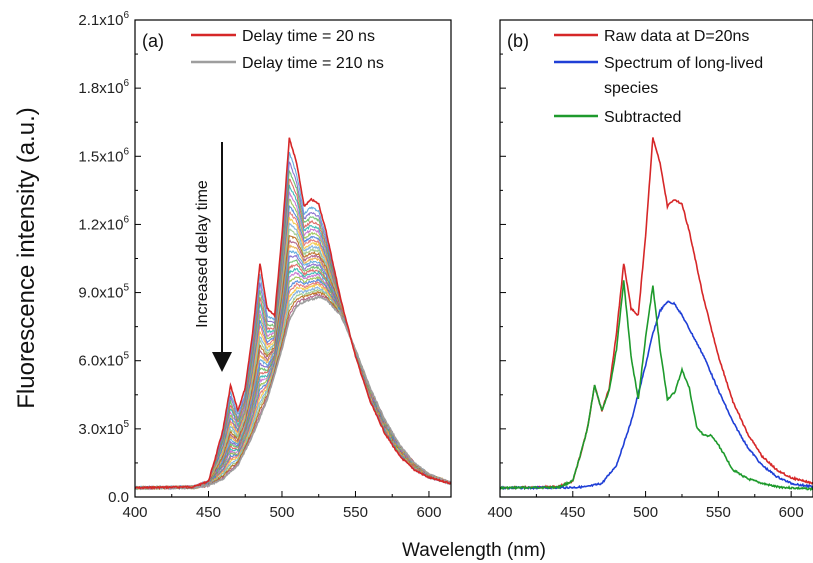  I want to click on a-y-tick-label: 6.0x10⁵, so click(103, 360).